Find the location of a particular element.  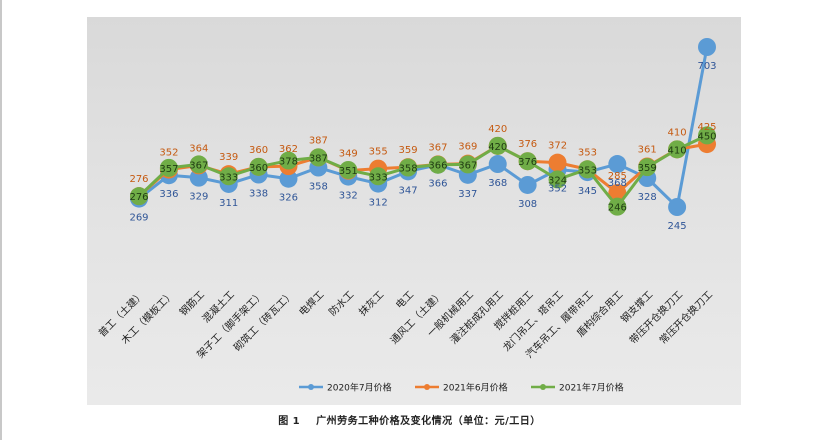

data-label: 336 is located at coordinates (168, 194).